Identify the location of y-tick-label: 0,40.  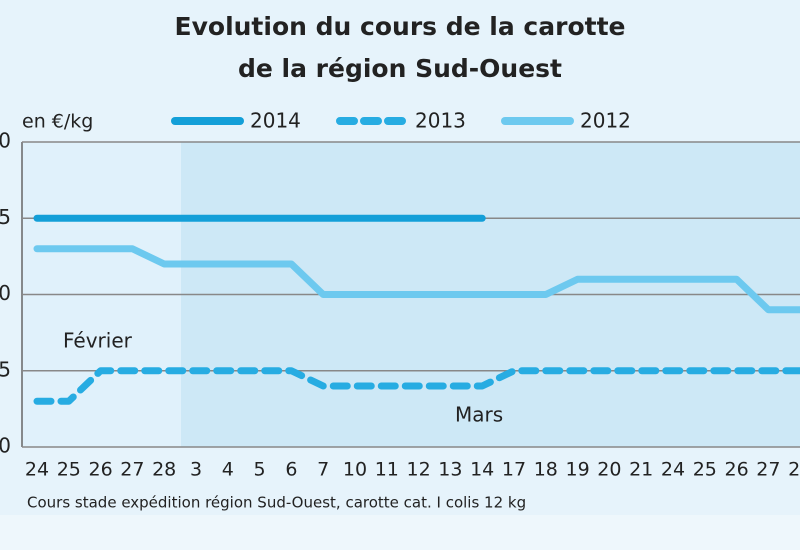
(5, 446).